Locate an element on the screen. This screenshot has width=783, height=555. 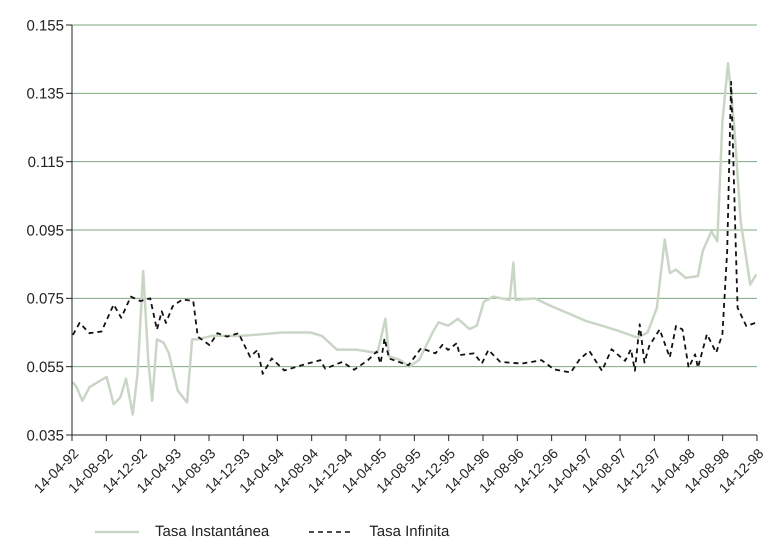
y-tick-label: 0.075 is located at coordinates (45, 299).